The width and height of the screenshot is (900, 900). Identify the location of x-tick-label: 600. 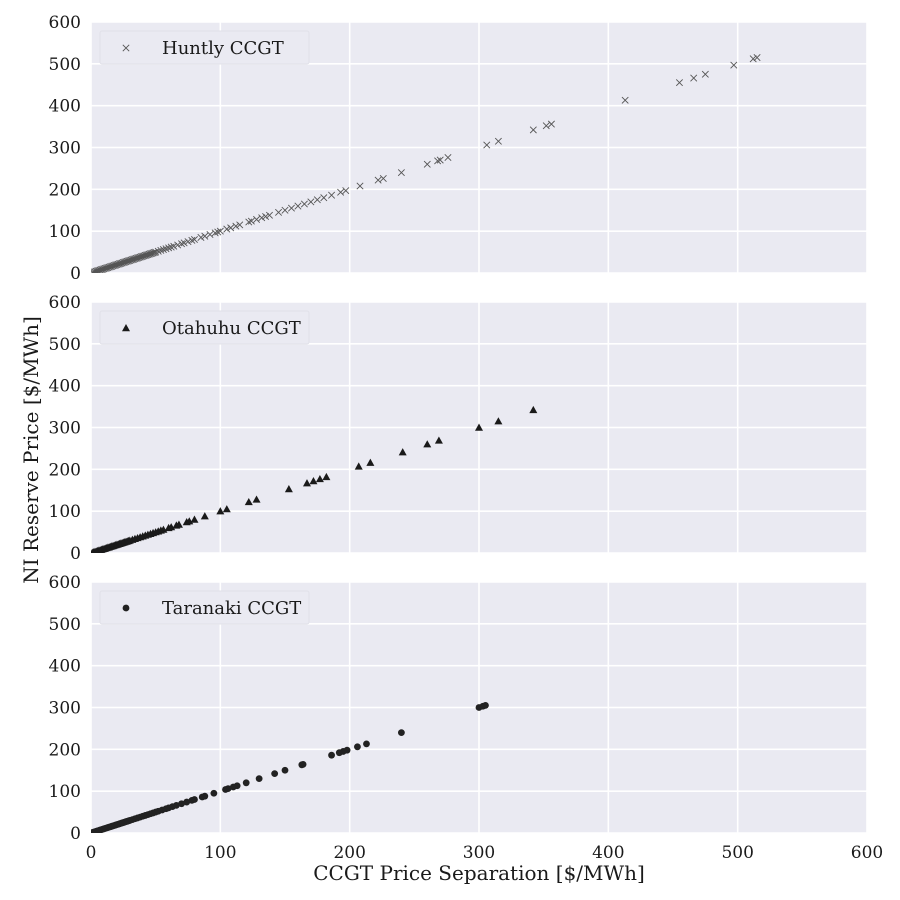
(867, 853).